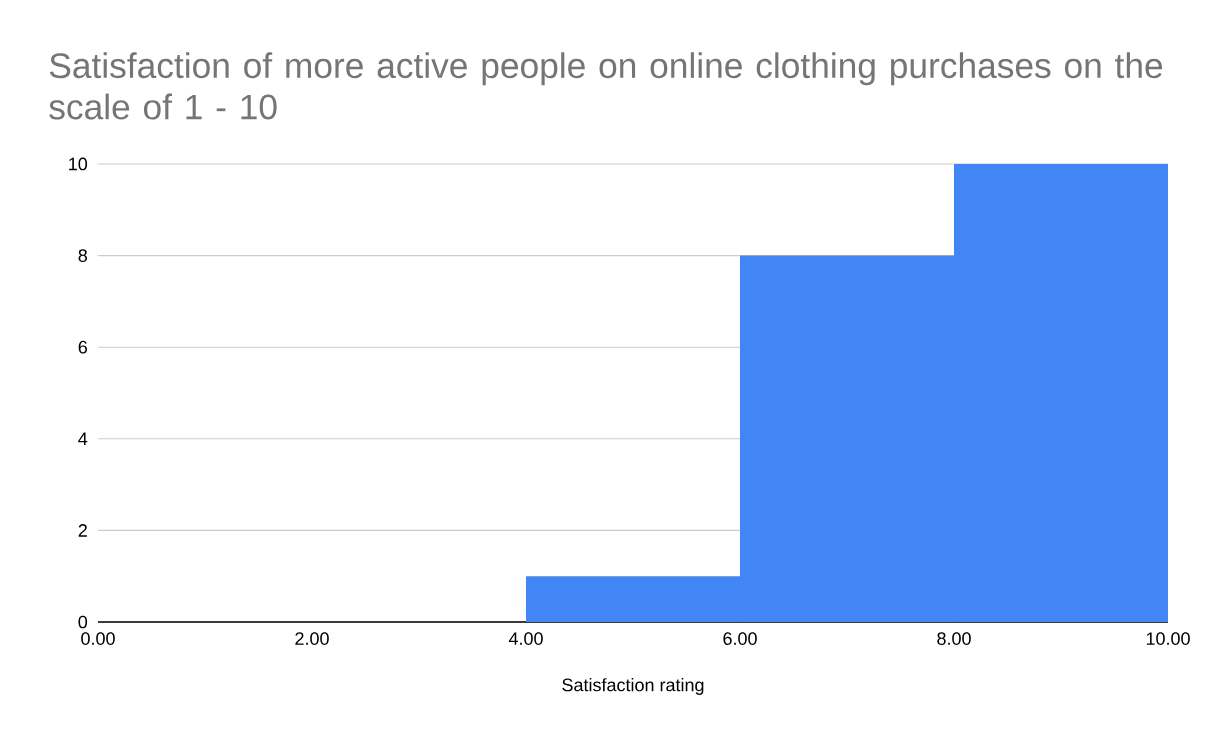 This screenshot has height=754, width=1205. Describe the element at coordinates (633, 686) in the screenshot. I see `x-axis-title: Satisfaction rating` at that location.